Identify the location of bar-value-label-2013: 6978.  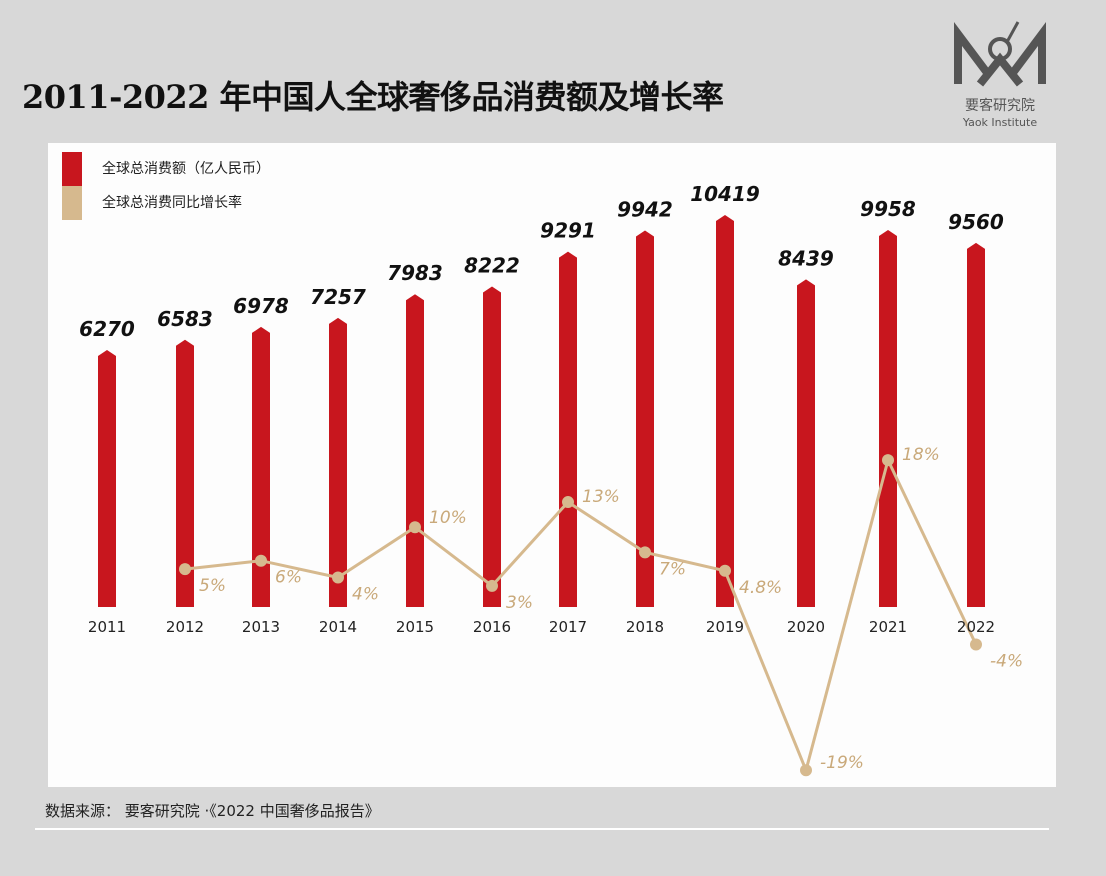
(261, 306).